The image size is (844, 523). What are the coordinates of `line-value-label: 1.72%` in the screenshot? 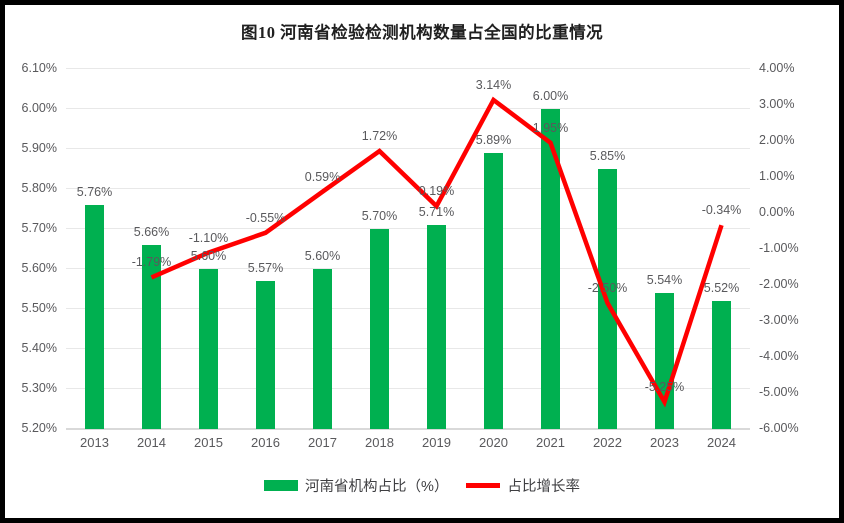 It's located at (379, 136).